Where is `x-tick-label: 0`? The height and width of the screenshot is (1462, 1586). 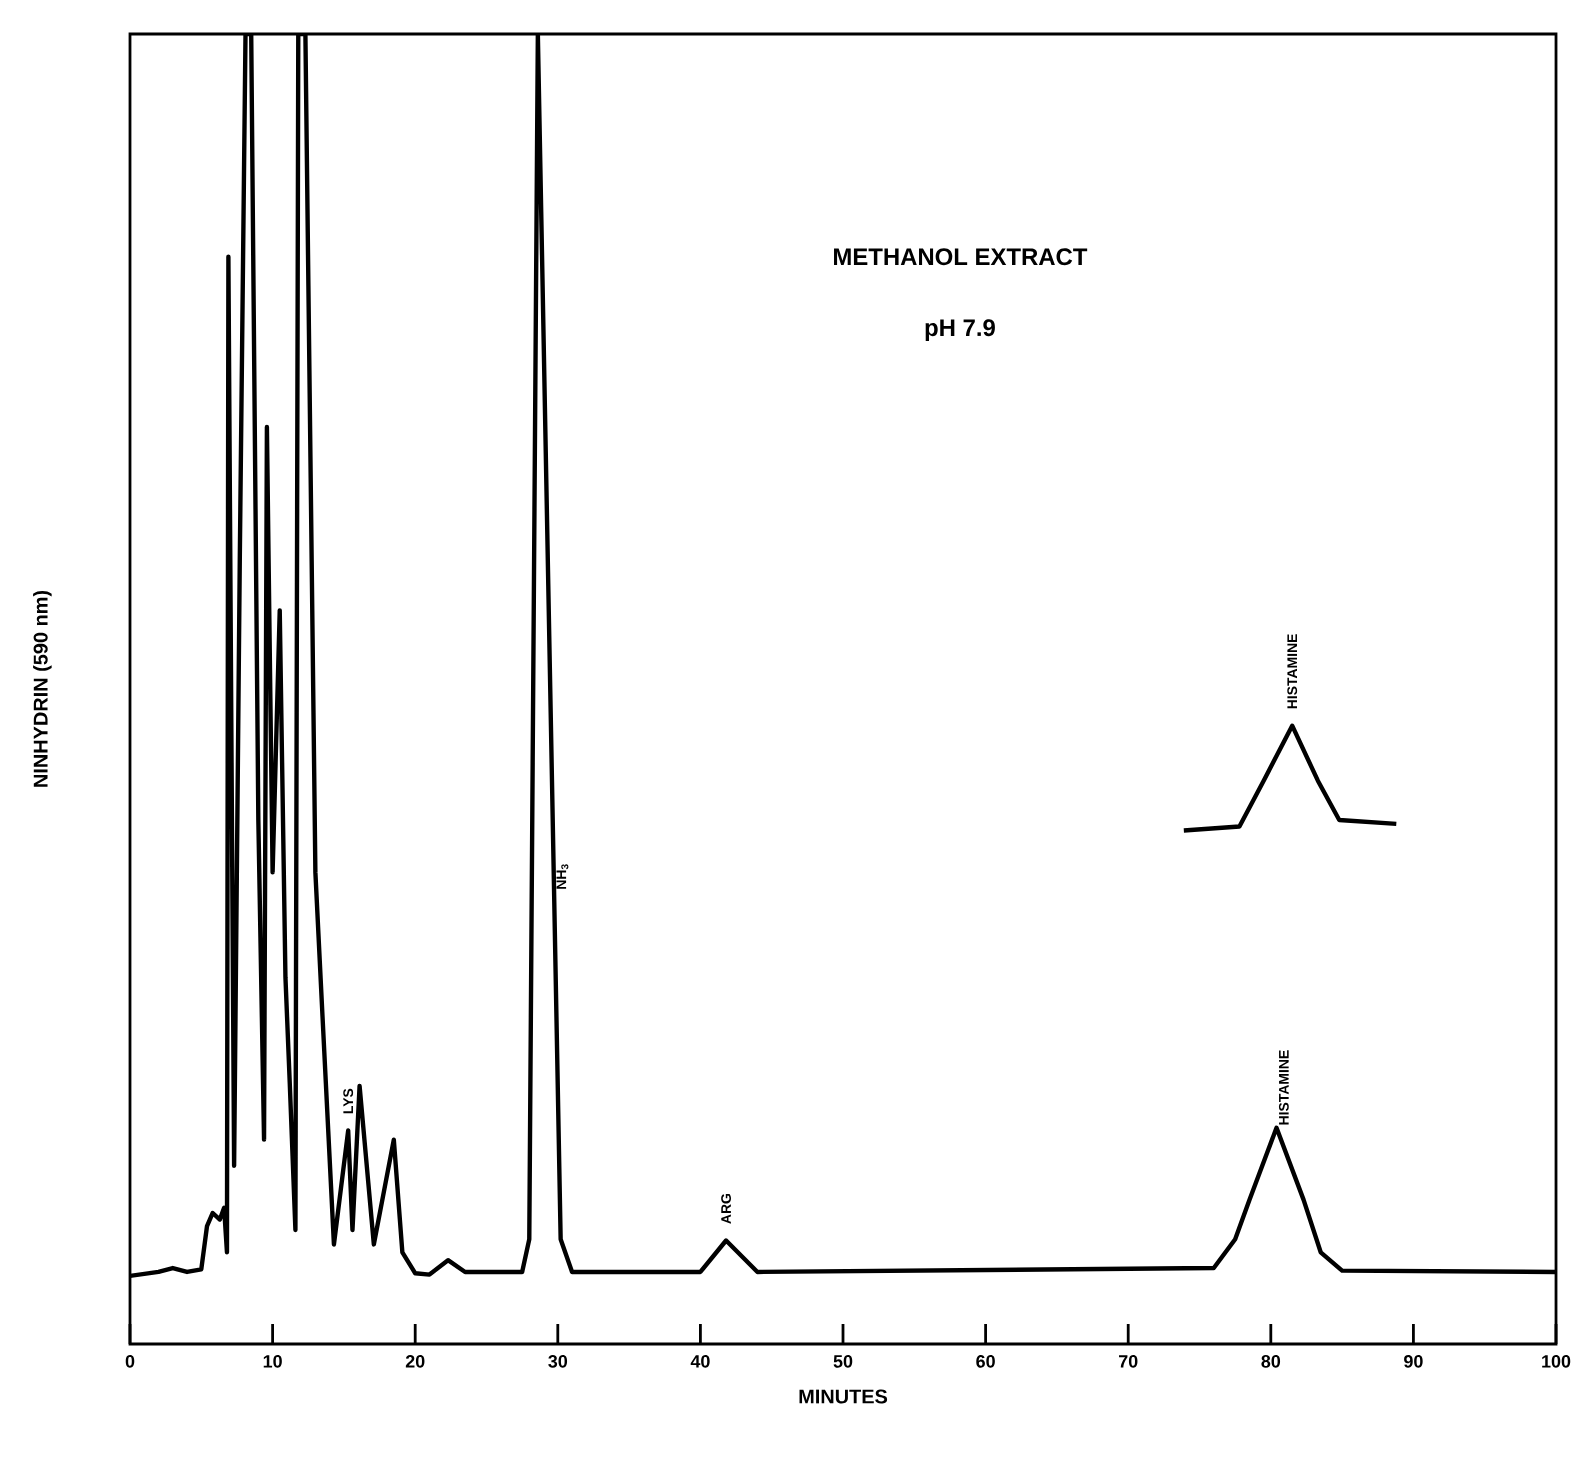
x-tick-label: 0 is located at coordinates (130, 1361).